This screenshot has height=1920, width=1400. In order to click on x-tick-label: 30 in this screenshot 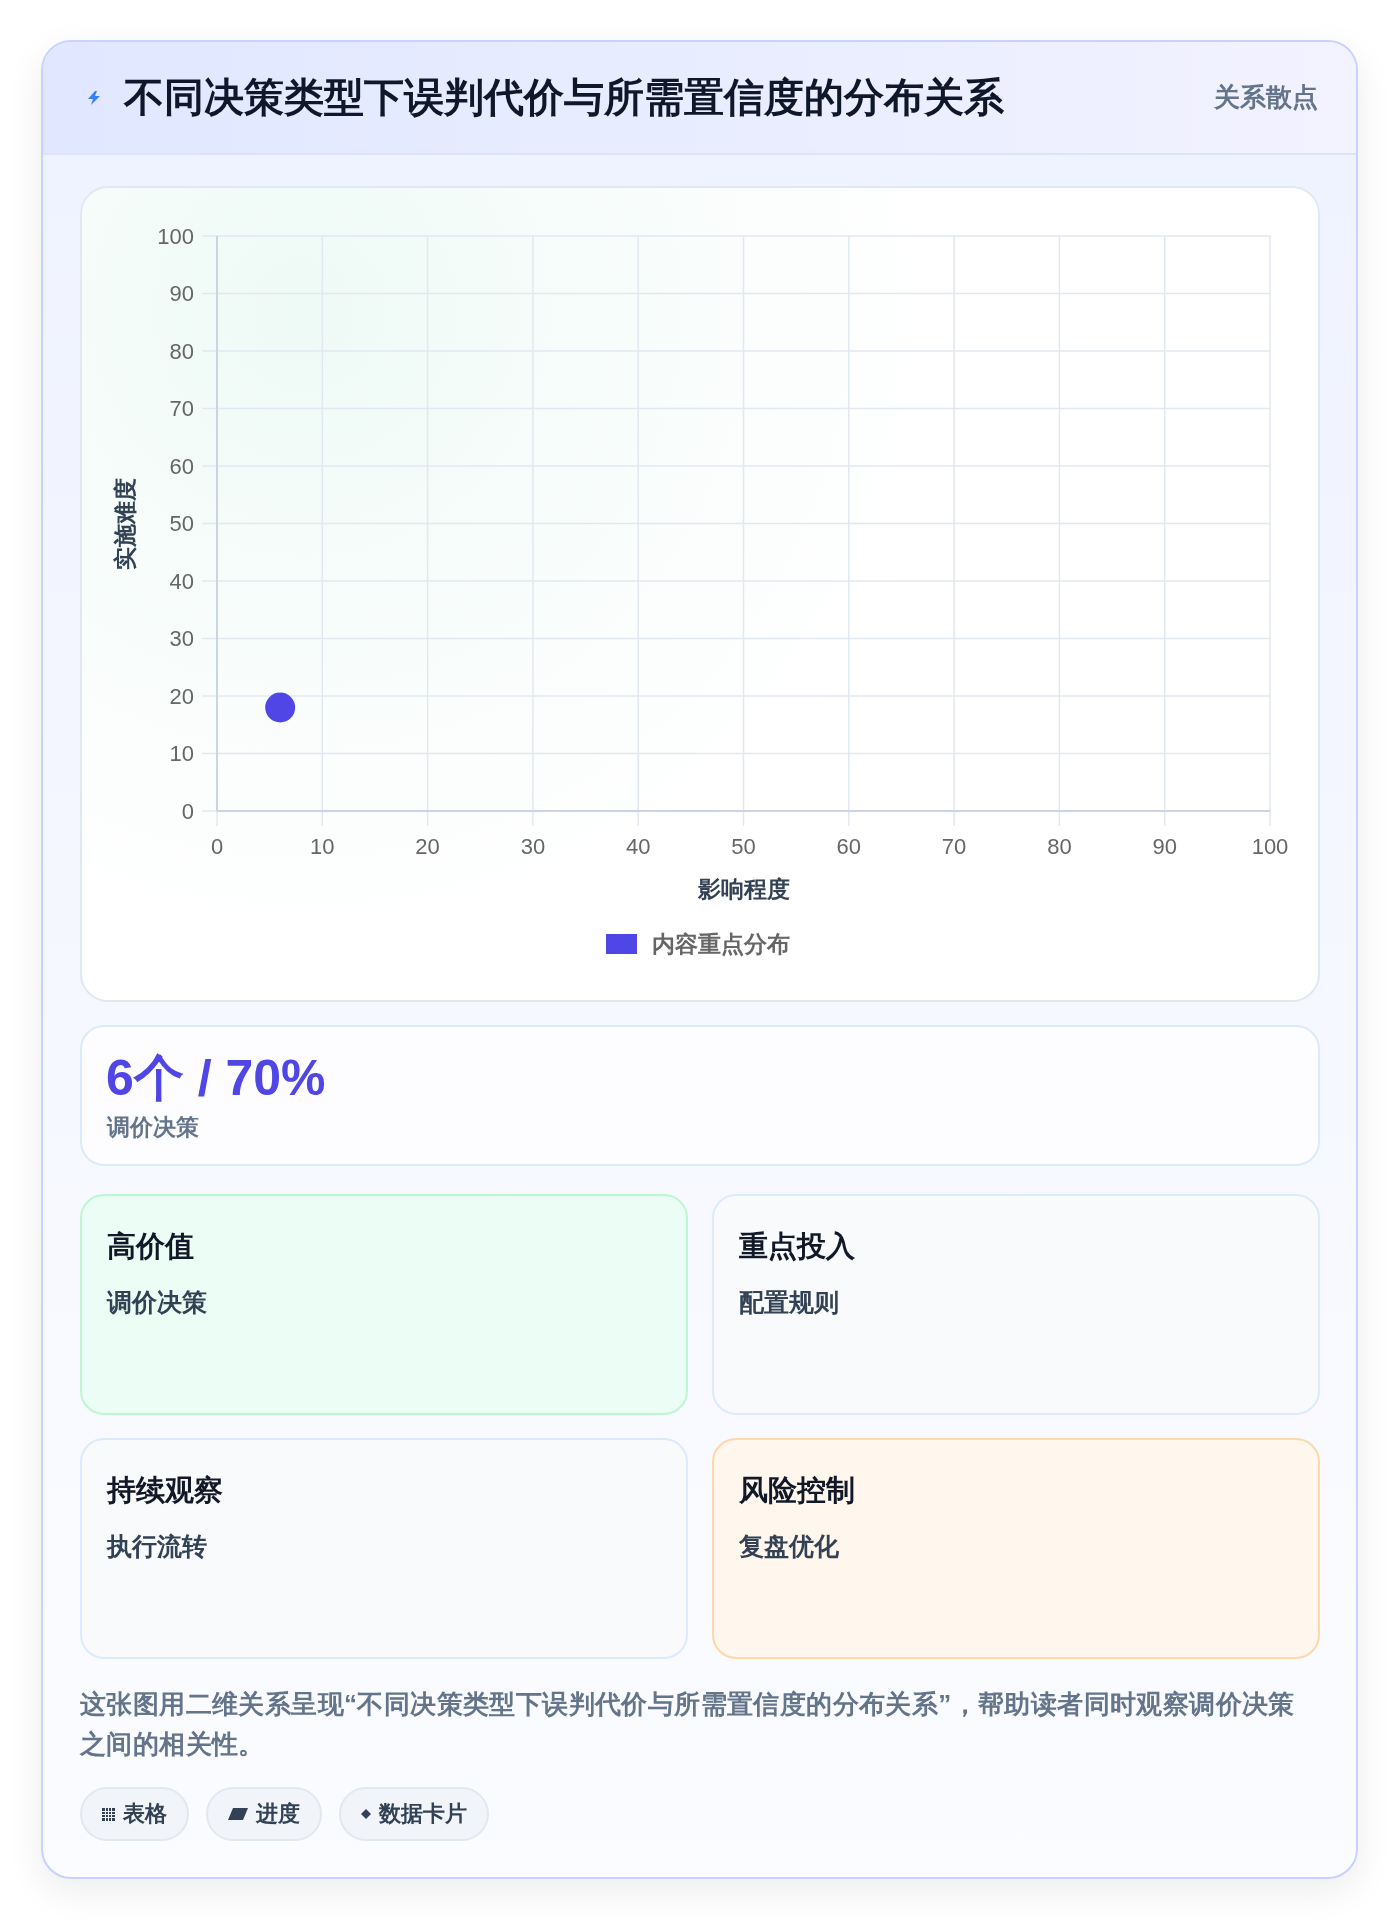, I will do `click(533, 846)`.